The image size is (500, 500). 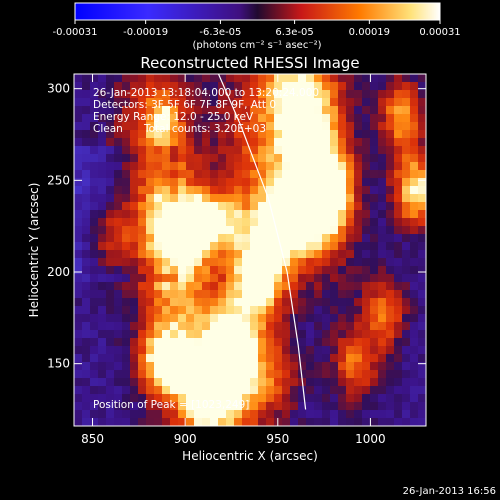 I want to click on colorbar, so click(x=257, y=11).